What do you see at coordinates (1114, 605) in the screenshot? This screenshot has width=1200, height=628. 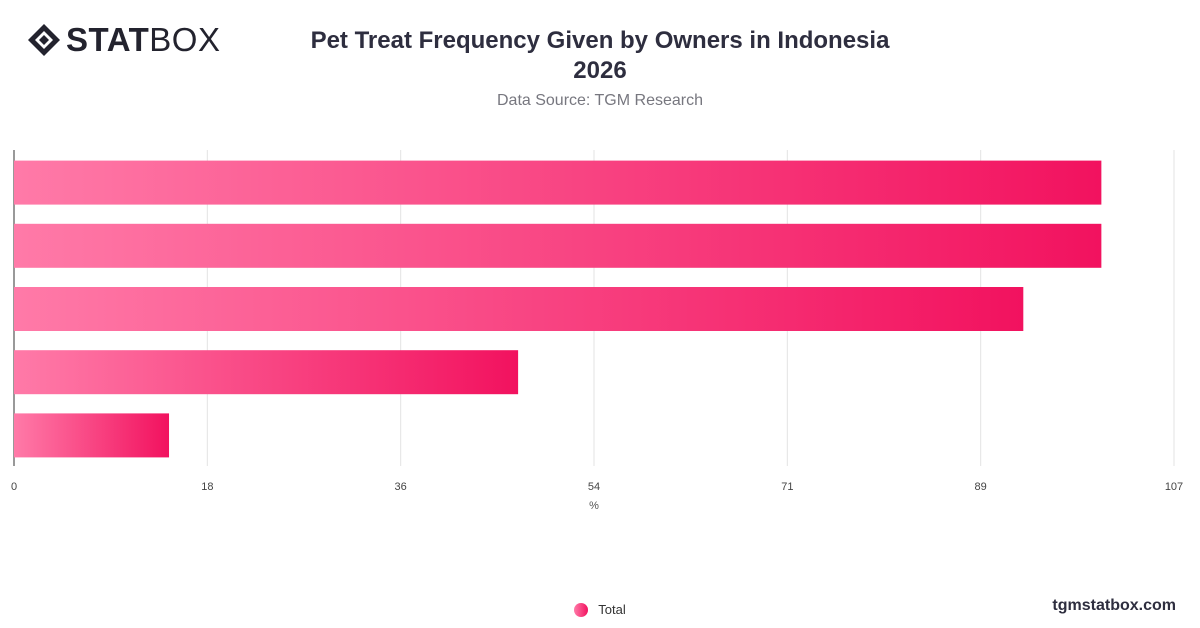 I see `brand-url: tgmstatbox.com` at bounding box center [1114, 605].